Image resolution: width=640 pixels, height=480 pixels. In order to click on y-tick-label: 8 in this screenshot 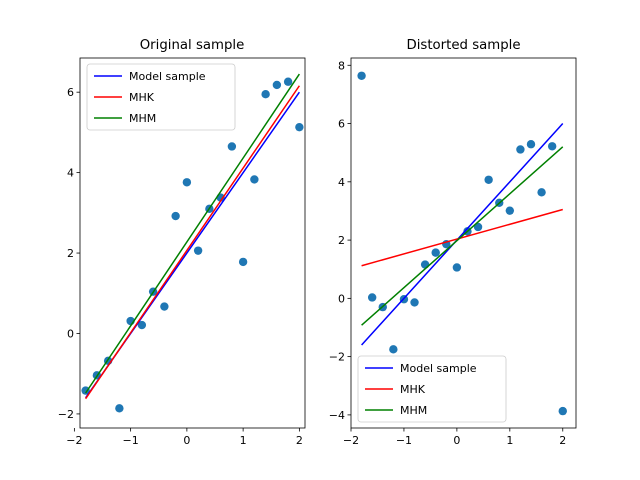, I will do `click(341, 65)`.